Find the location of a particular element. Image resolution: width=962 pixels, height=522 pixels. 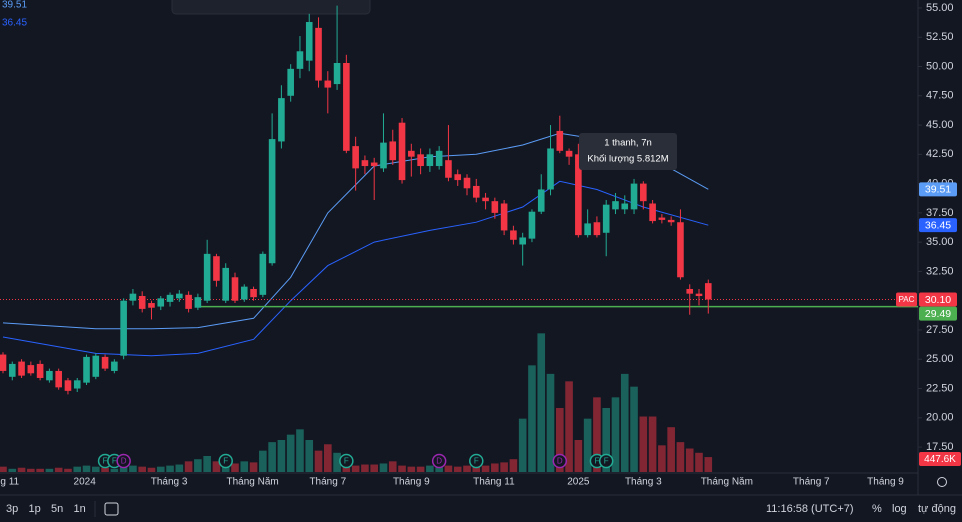

settings-icon is located at coordinates (942, 482).